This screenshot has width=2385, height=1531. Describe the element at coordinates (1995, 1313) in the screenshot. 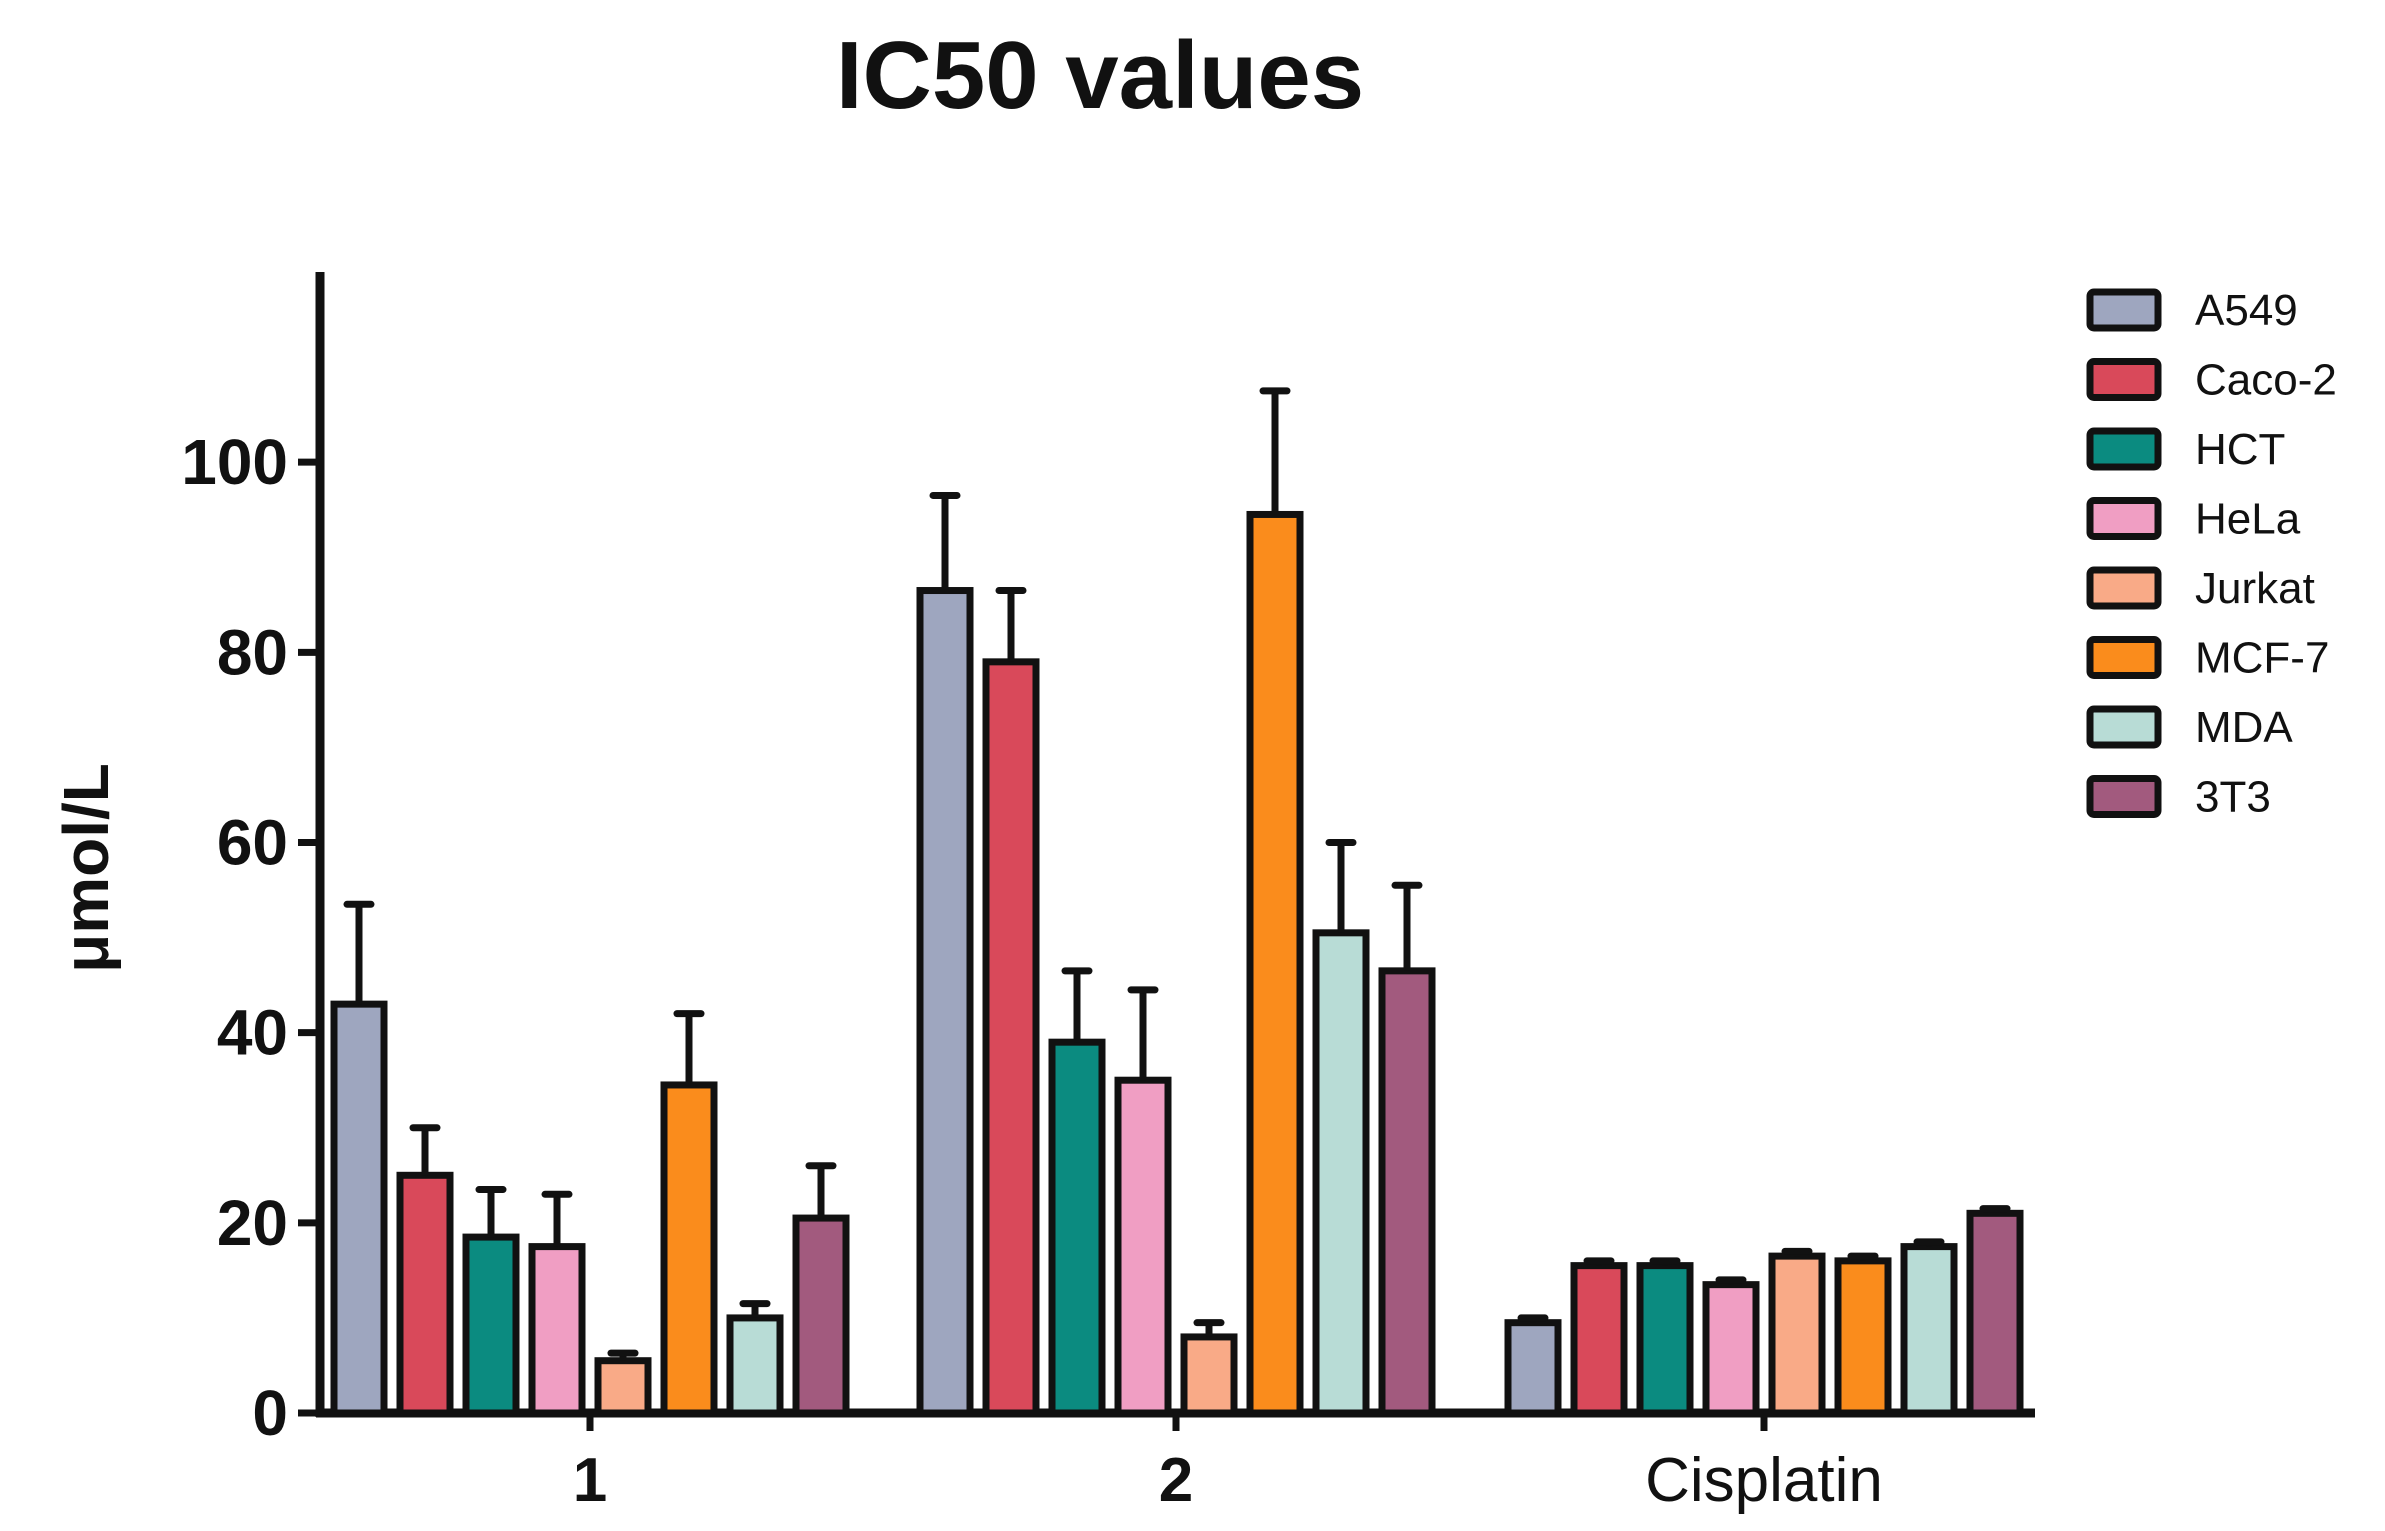

I see `bar-3T3-Cisplatin` at that location.